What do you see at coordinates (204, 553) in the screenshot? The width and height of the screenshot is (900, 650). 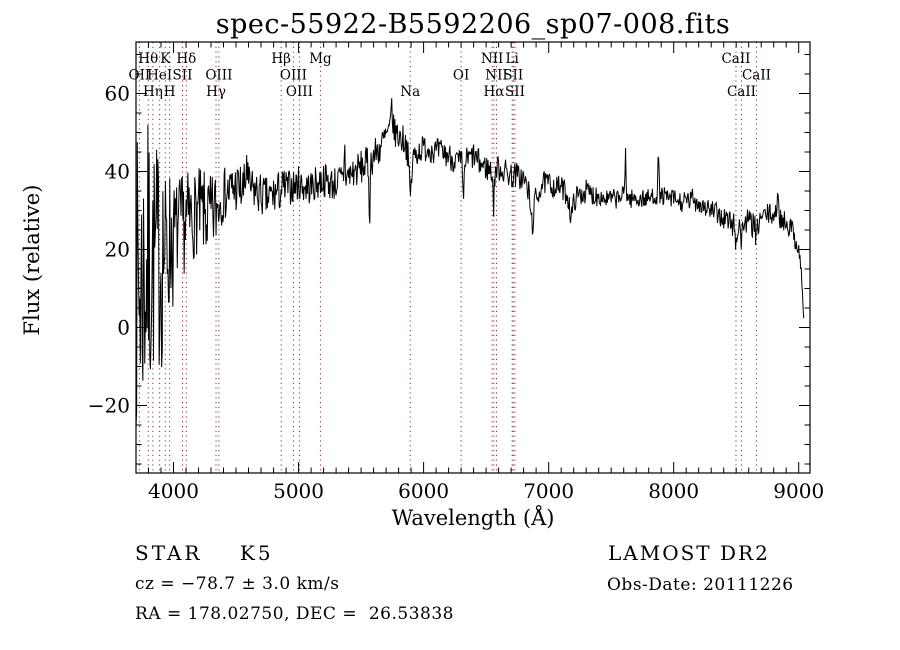 I see `object-class-text: STAR K5` at bounding box center [204, 553].